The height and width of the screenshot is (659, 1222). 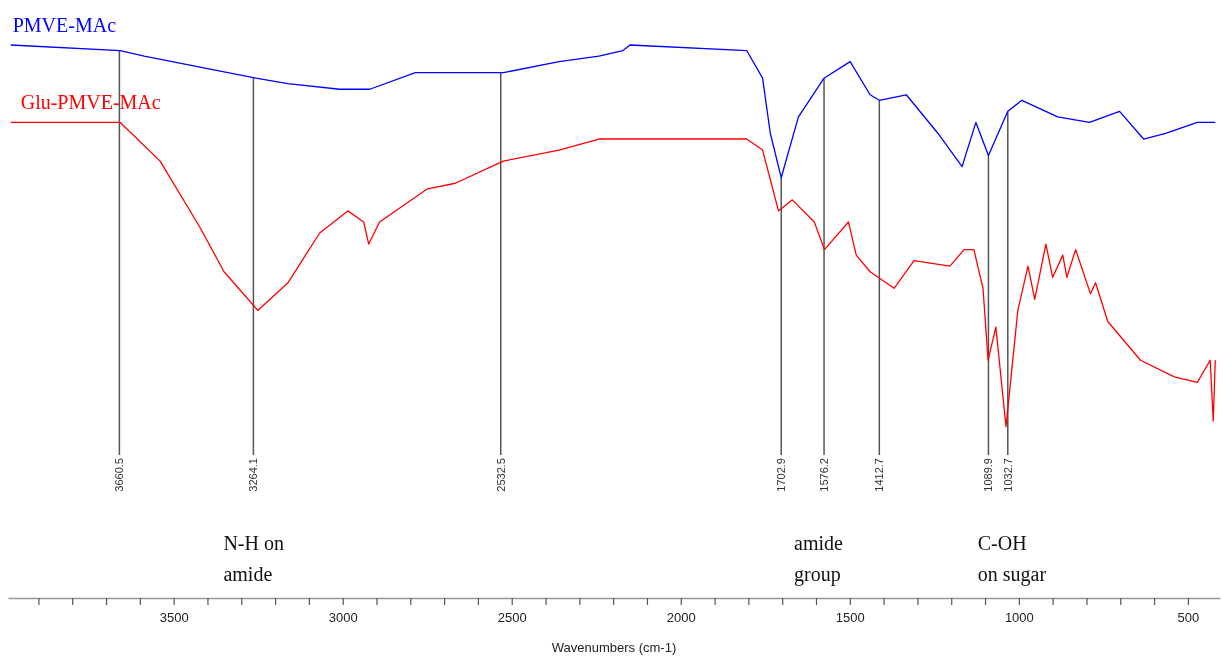 I want to click on annotation: 1702.9, so click(x=781, y=475).